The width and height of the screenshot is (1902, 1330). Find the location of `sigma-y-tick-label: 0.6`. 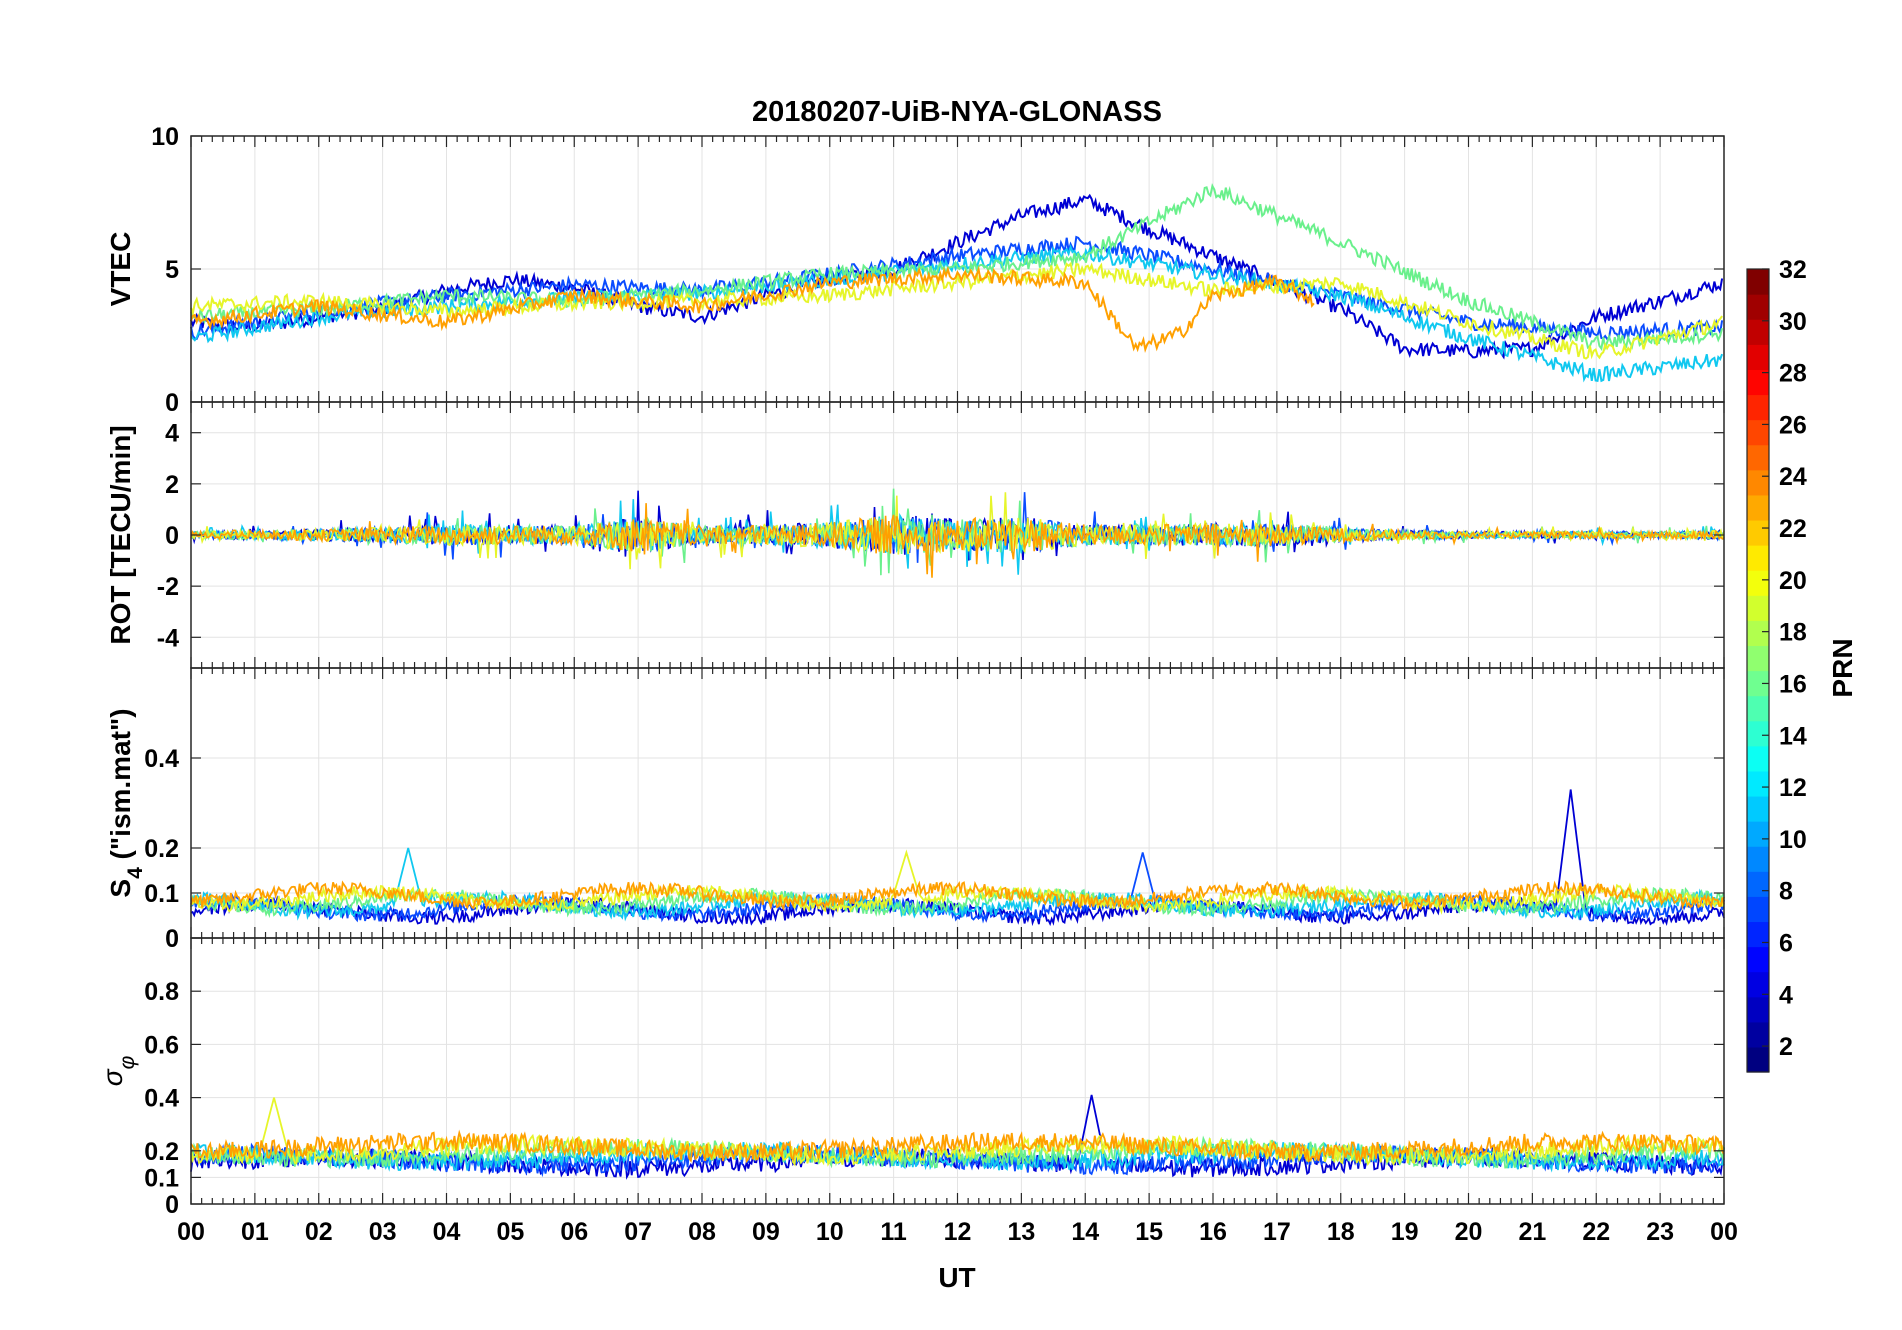

sigma-y-tick-label: 0.6 is located at coordinates (161, 1045).